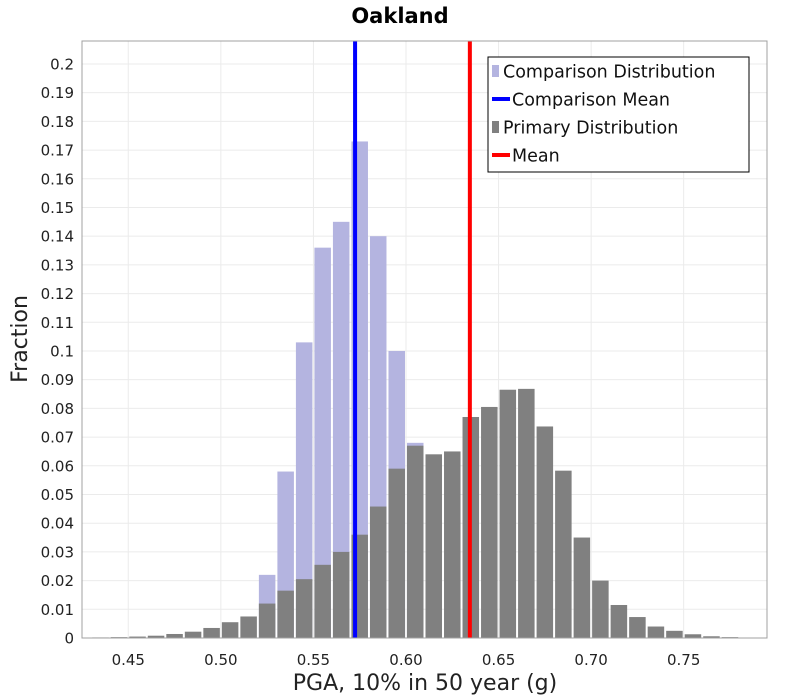  What do you see at coordinates (57, 122) in the screenshot?
I see `y-tick-label: 0.18` at bounding box center [57, 122].